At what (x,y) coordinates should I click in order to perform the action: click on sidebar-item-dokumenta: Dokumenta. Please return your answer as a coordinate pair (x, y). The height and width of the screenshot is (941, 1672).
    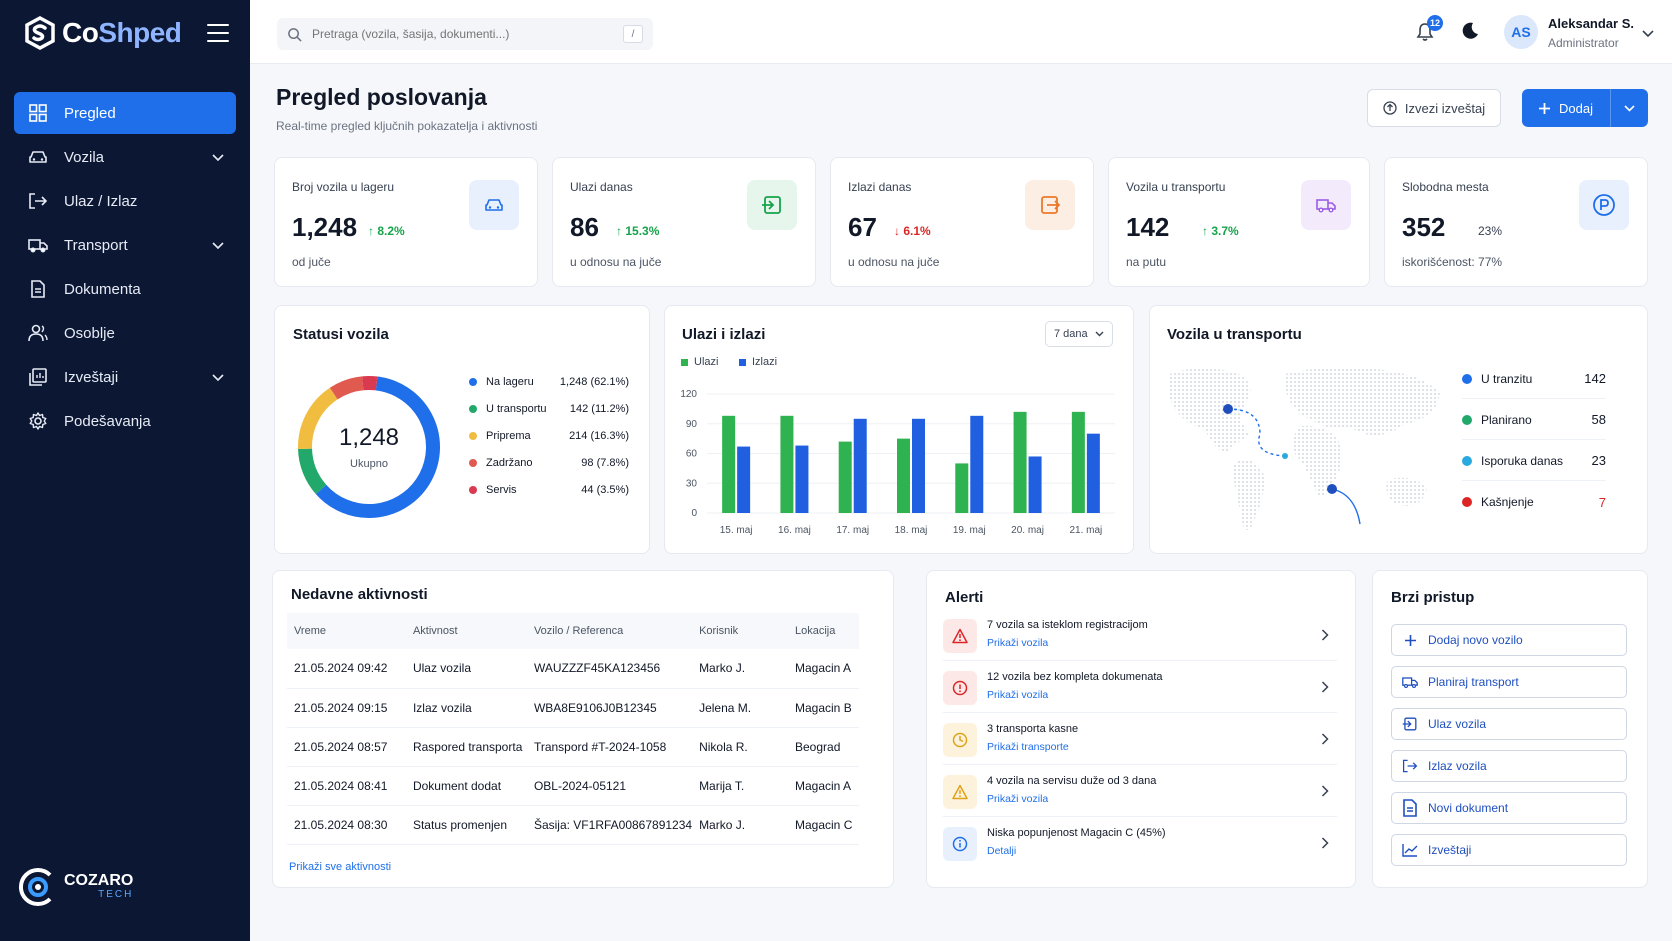
    Looking at the image, I should click on (125, 289).